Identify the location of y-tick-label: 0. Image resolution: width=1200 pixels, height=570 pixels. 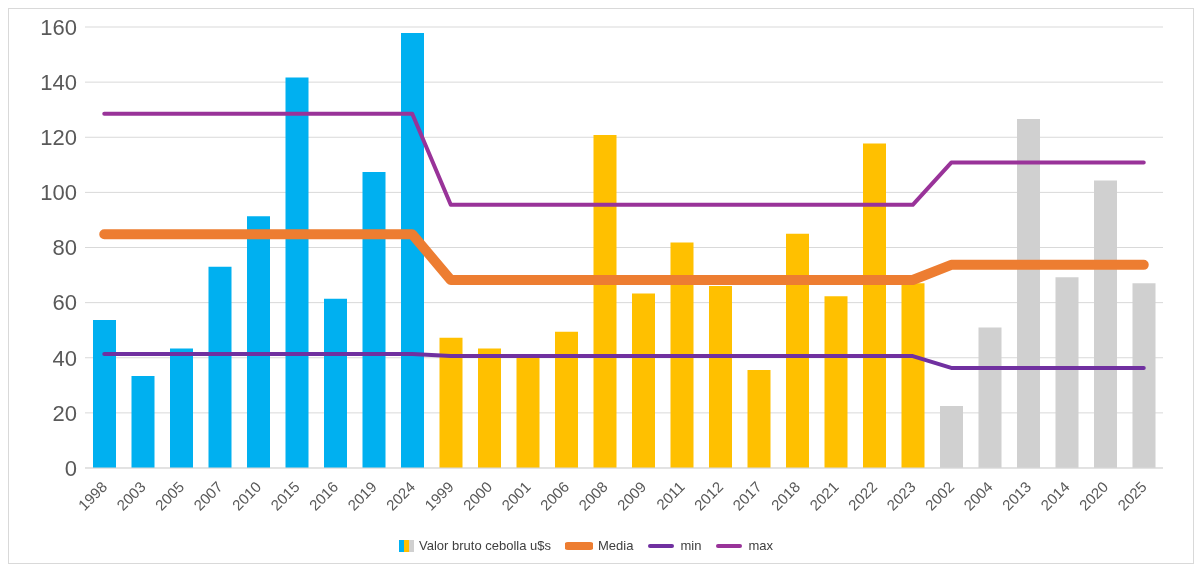
(70, 468).